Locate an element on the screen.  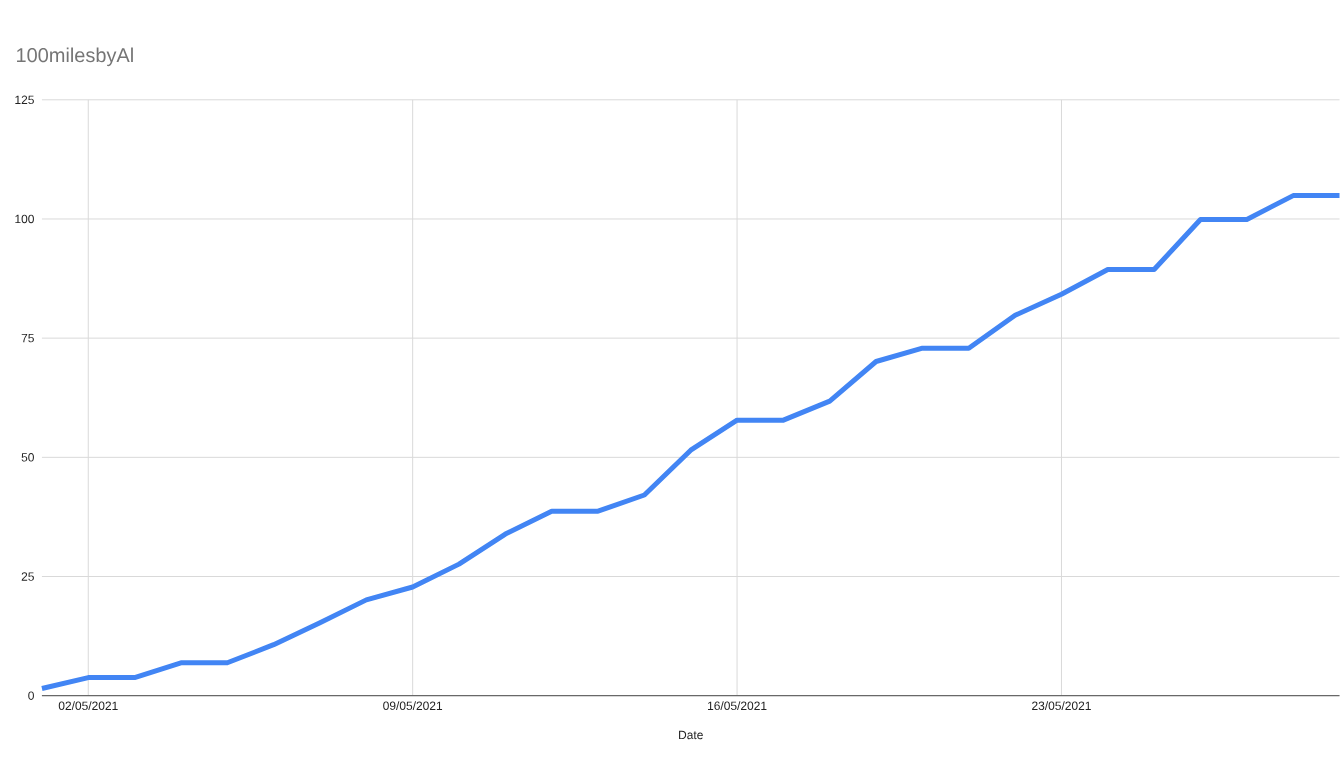
y-tick-label: 125 is located at coordinates (24, 100).